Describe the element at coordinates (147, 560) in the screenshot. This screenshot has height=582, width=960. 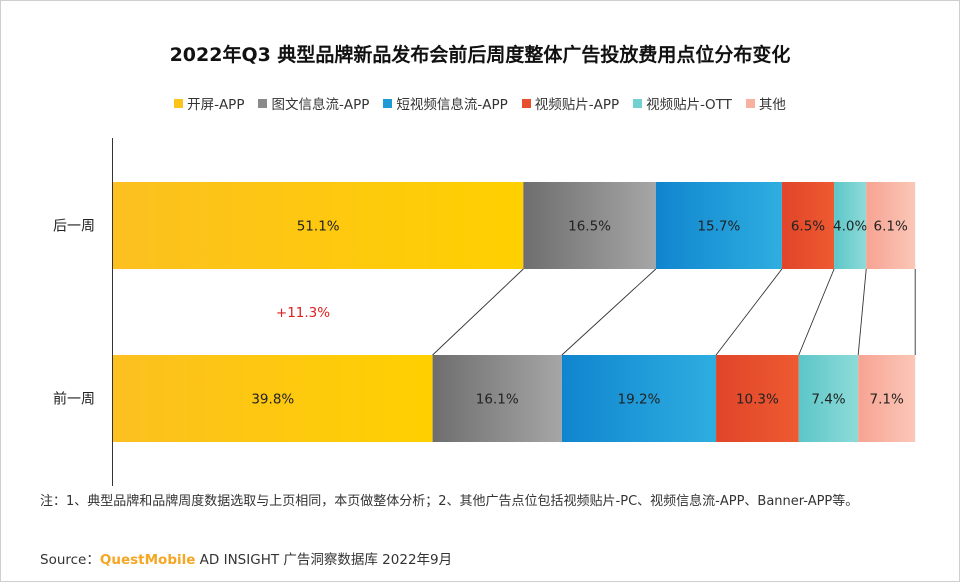
I see `source-brand: QuestMobile` at that location.